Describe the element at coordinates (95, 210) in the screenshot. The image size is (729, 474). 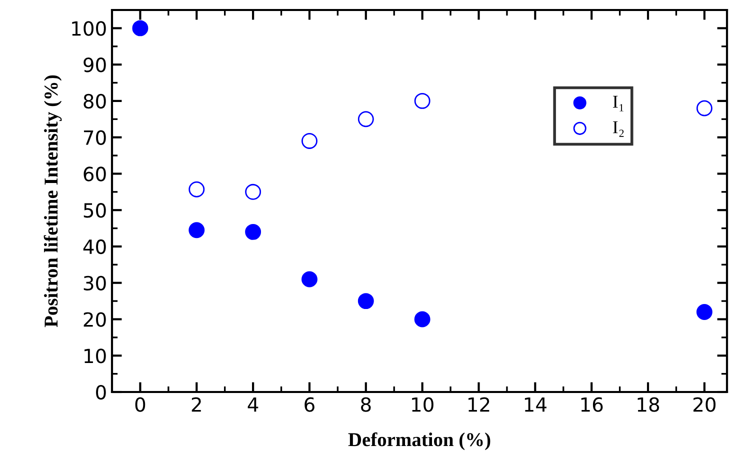
I see `y-tick-label: 50` at that location.